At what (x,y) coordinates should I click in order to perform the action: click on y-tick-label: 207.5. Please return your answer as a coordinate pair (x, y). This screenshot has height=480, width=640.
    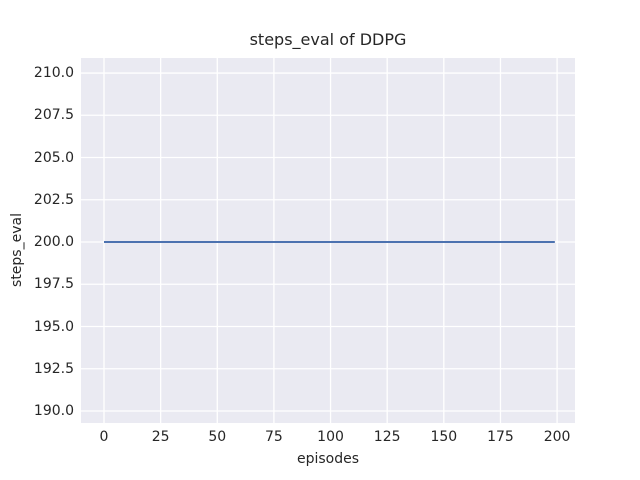
    Looking at the image, I should click on (53, 115).